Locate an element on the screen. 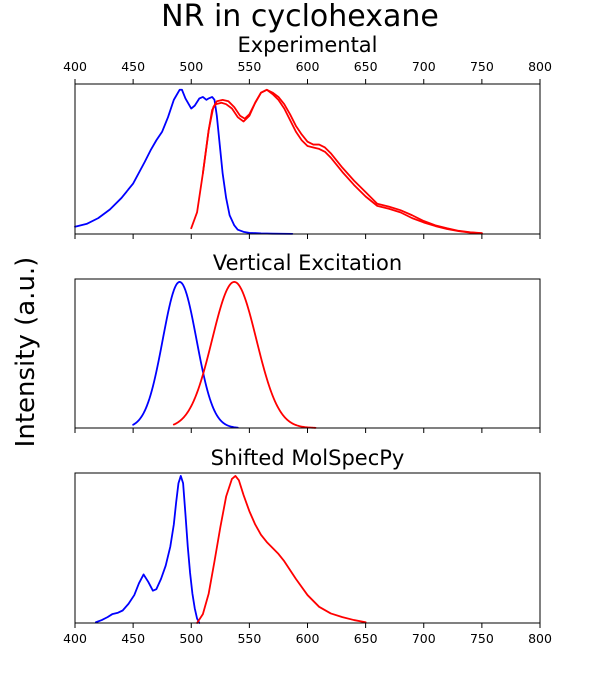 This screenshot has height=700, width=600. chart-title: NR in cyclohexane is located at coordinates (300, 17).